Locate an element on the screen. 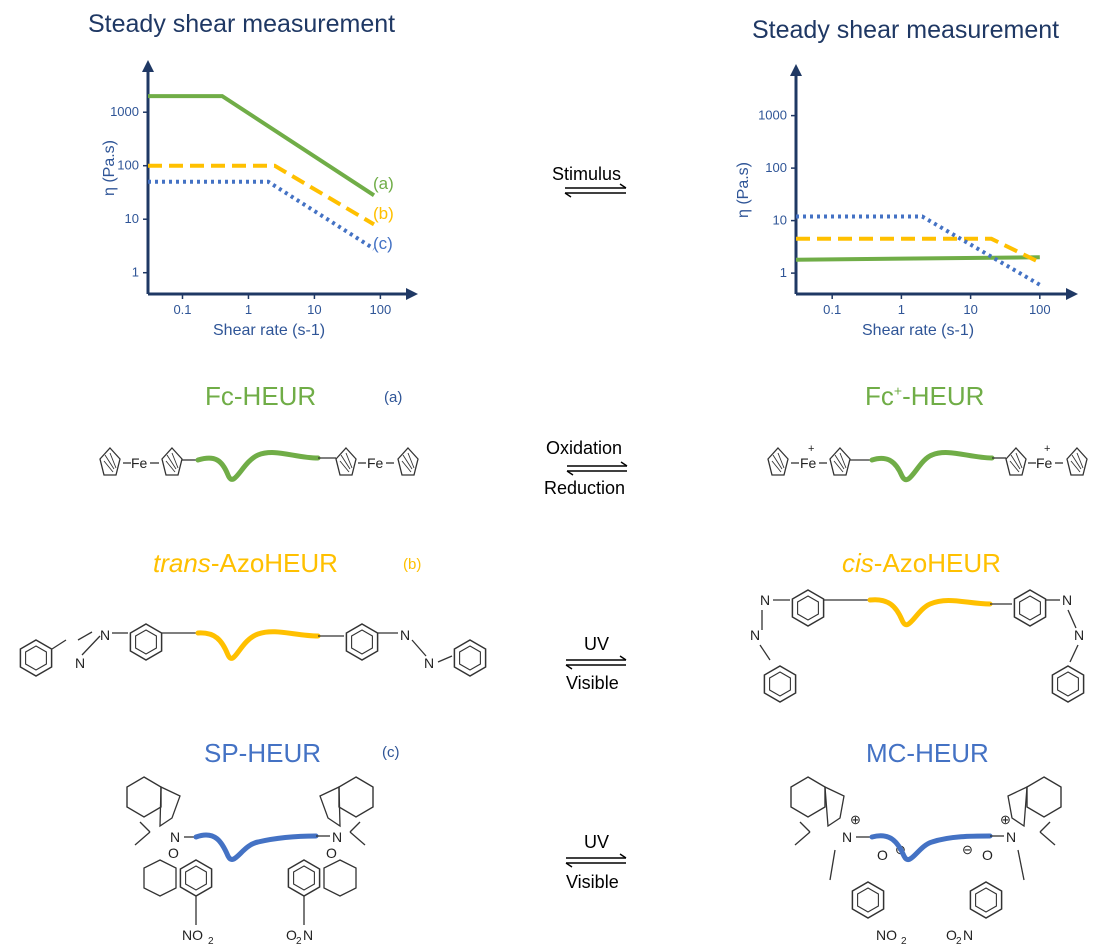 This screenshot has width=1107, height=951. mc-n-no2: N is located at coordinates (968, 935).